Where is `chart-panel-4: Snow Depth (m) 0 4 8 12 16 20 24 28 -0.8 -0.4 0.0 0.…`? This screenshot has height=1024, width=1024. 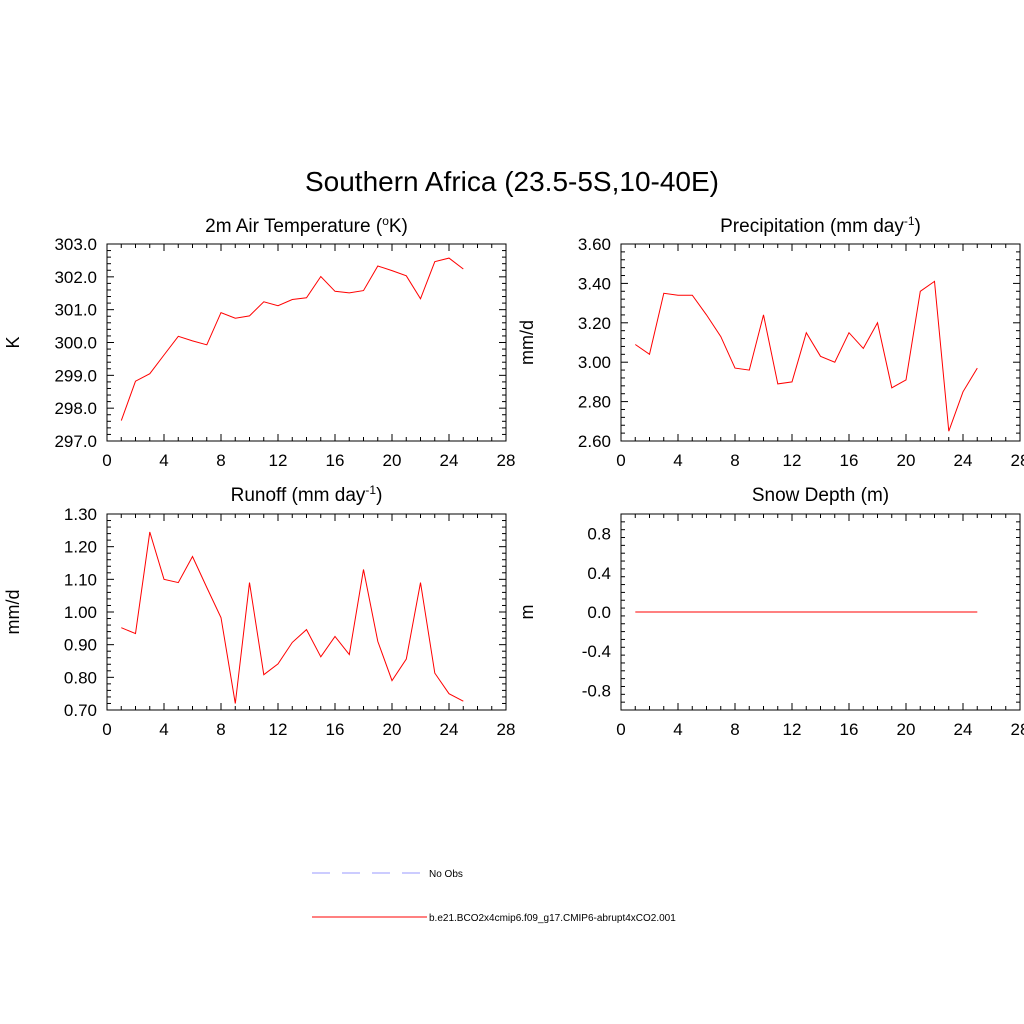 chart-panel-4: Snow Depth (m) 0 4 8 12 16 20 24 28 -0.8 -0.4 0.0 0.… is located at coordinates (770, 612).